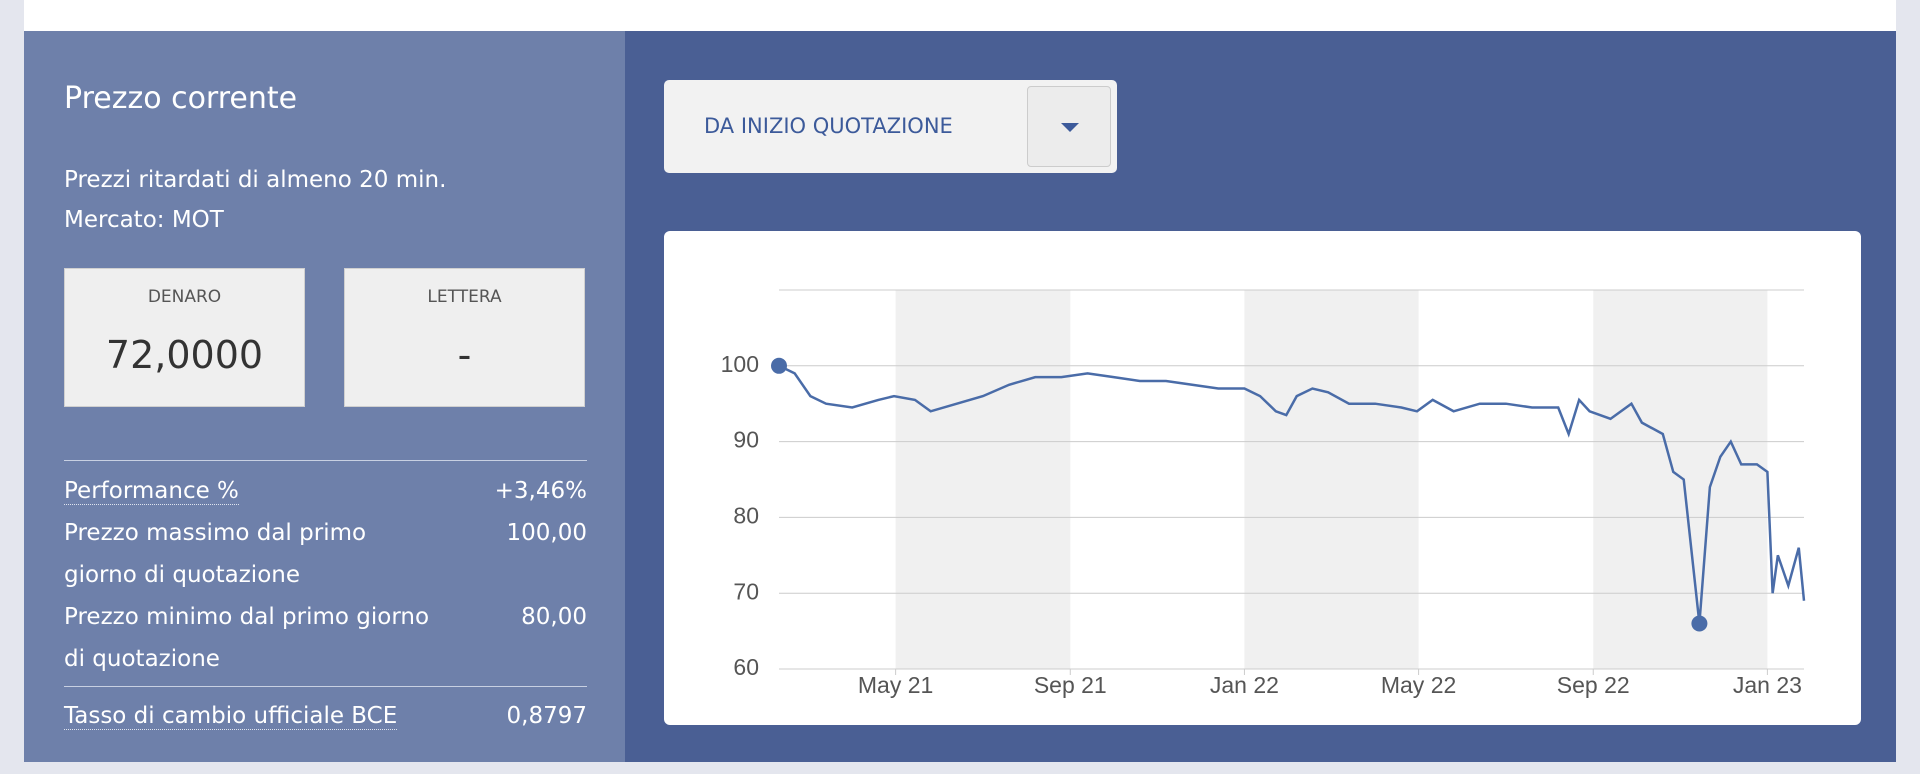 The width and height of the screenshot is (1920, 774). Describe the element at coordinates (255, 180) in the screenshot. I see `delay-note: Prezzi ritardati di almeno 20 min.` at that location.